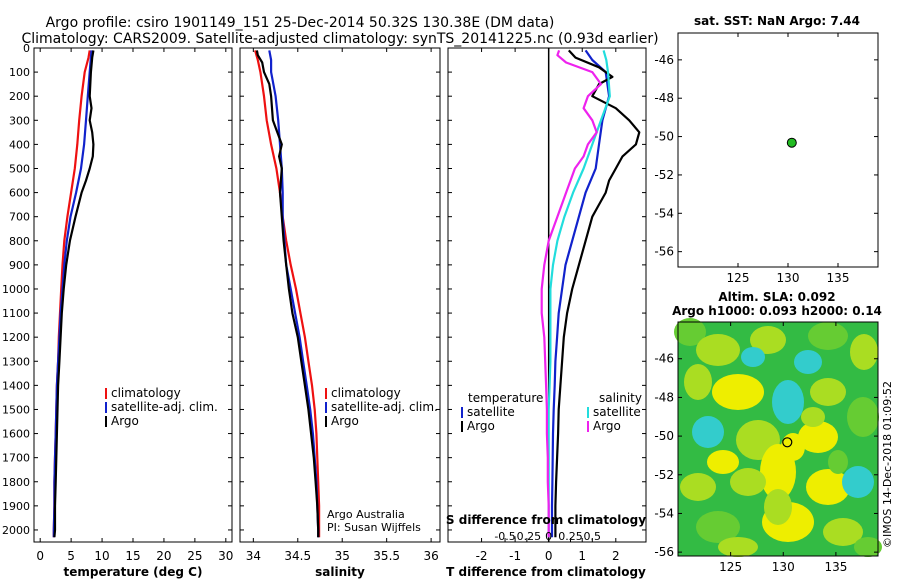 The width and height of the screenshot is (900, 580). Describe the element at coordinates (481, 426) in the screenshot. I see `legend-temperature-label: Argo` at that location.